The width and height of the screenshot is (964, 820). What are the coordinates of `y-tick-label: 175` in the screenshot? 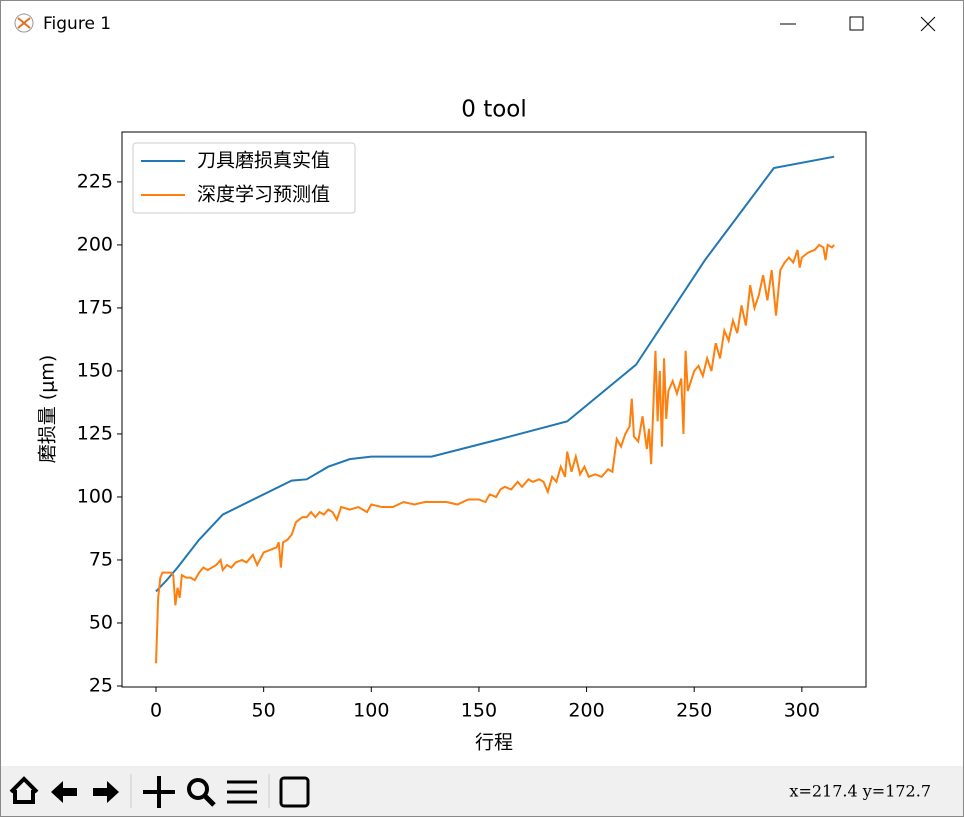 It's located at (95, 307).